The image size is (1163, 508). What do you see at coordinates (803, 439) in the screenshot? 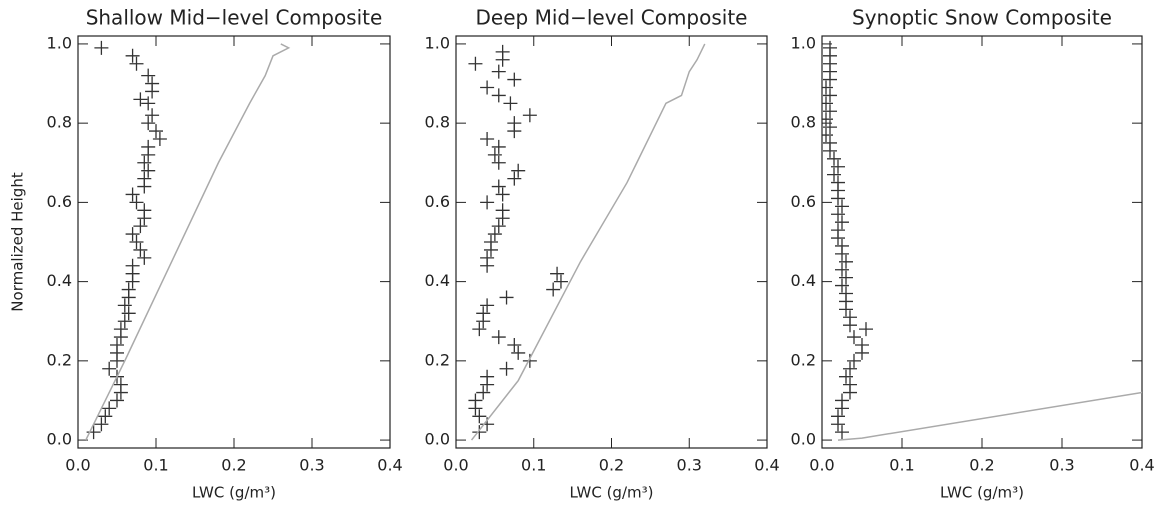
I see `y-tick-label: 0.0` at bounding box center [803, 439].